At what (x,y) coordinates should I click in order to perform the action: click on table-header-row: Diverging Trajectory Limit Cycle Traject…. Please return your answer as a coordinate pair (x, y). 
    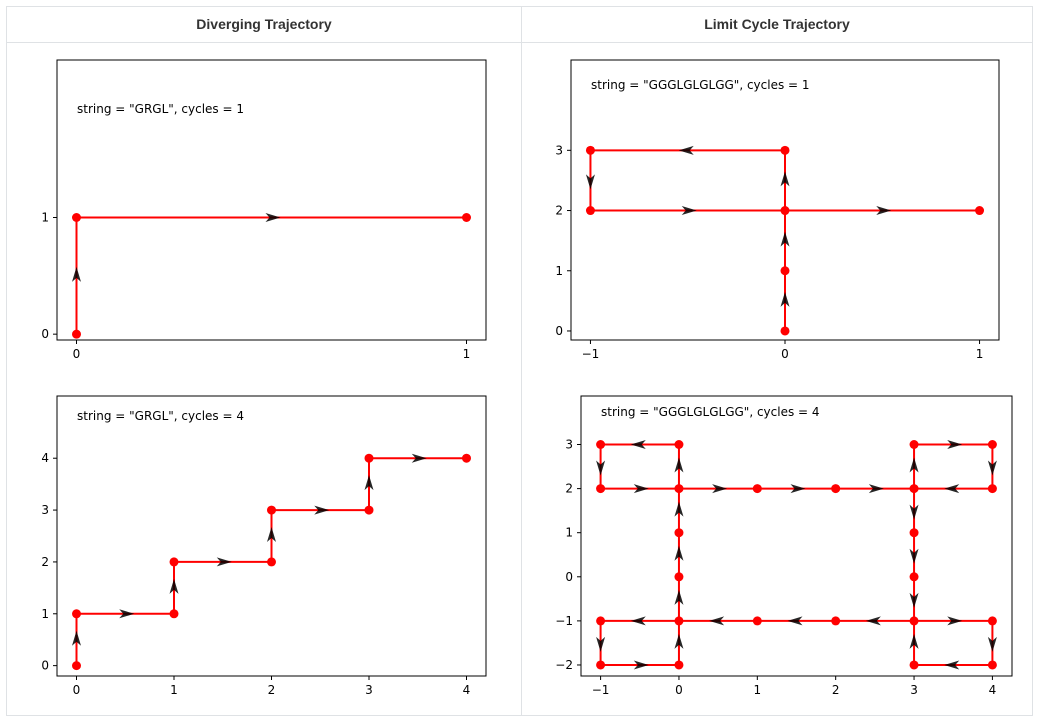
    Looking at the image, I should click on (519, 25).